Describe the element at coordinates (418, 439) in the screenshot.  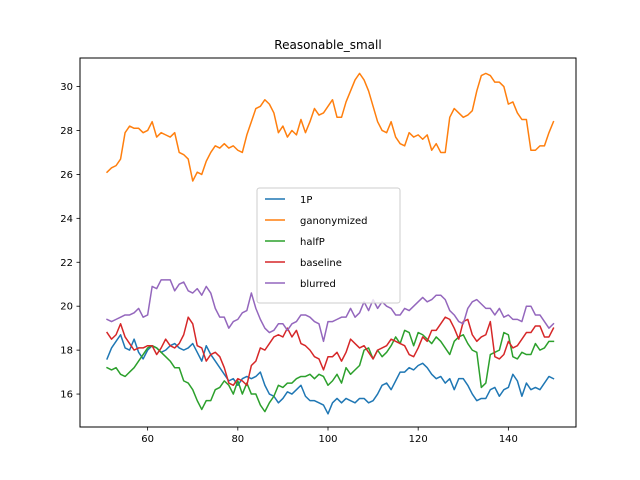
I see `x-tick-label: 120` at that location.